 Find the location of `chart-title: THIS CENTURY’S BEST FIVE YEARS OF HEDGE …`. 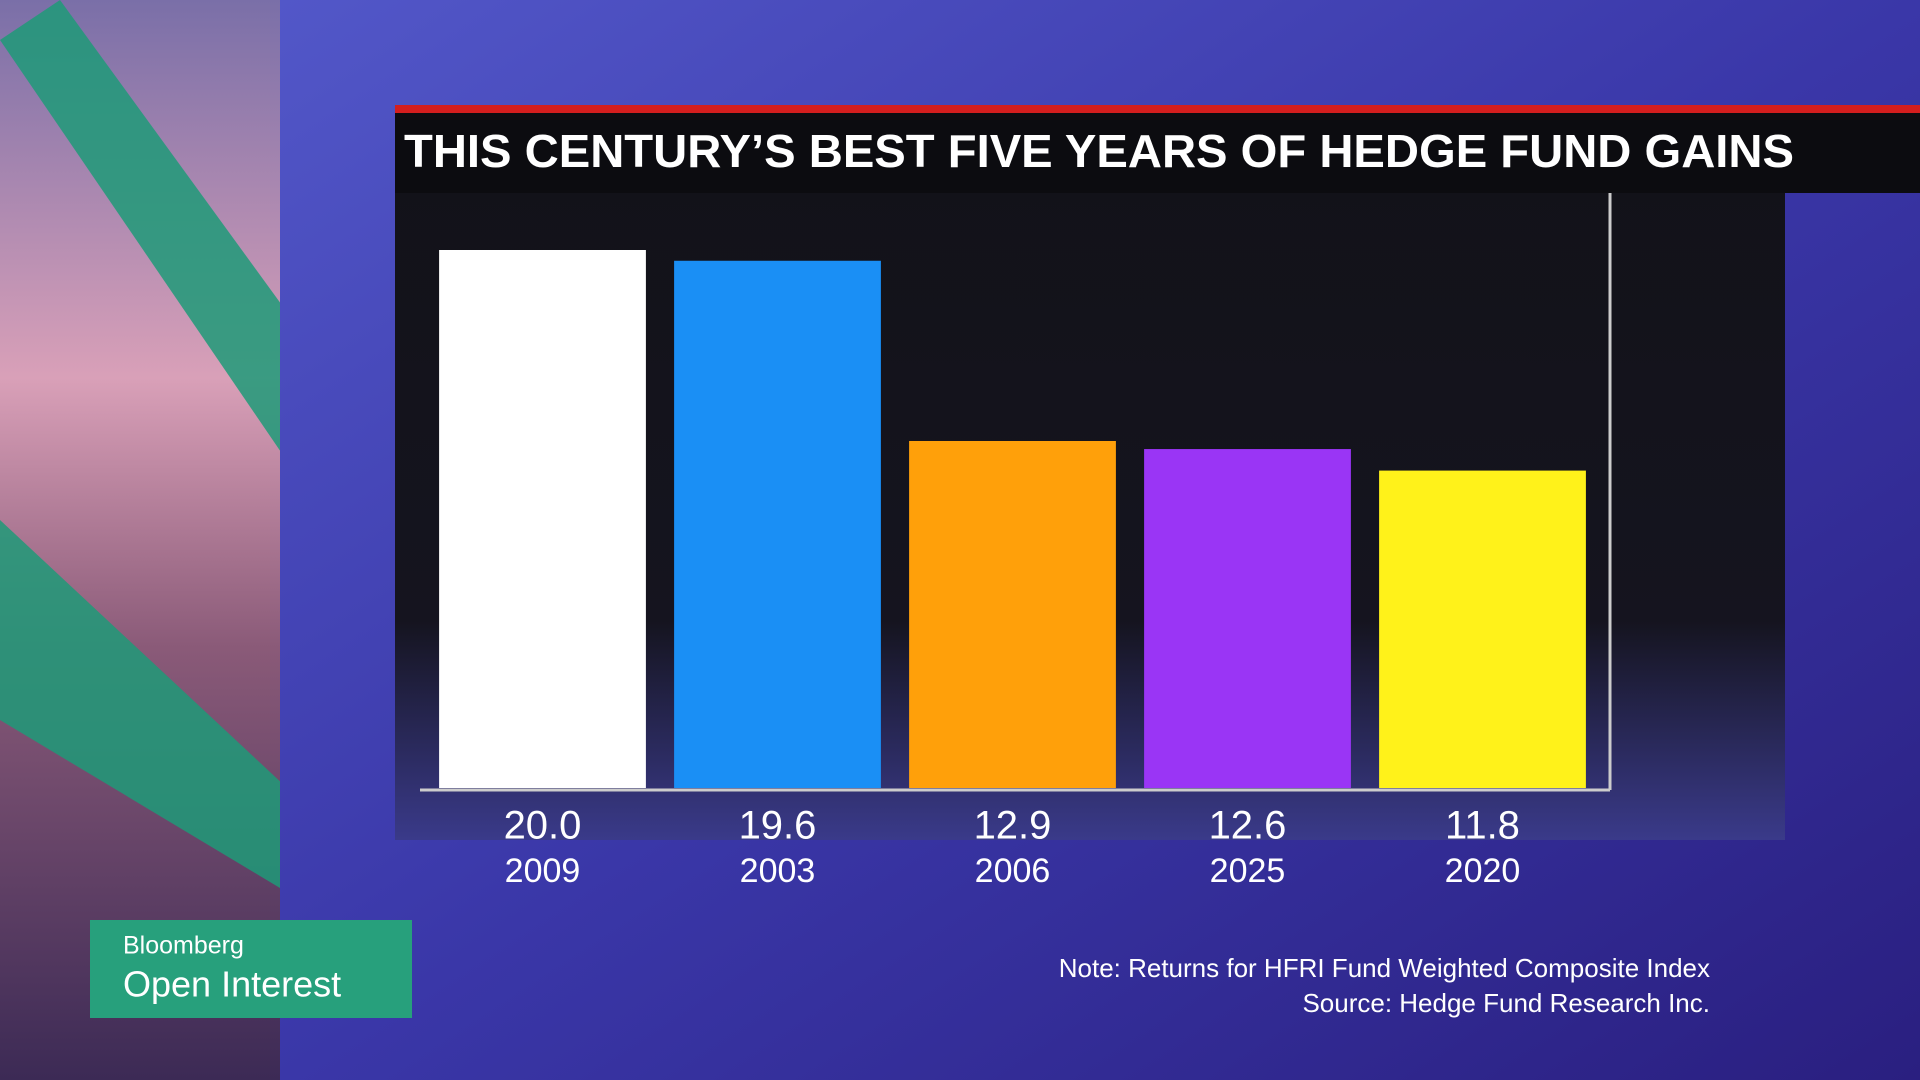

chart-title: THIS CENTURY’S BEST FIVE YEARS OF HEDGE … is located at coordinates (1099, 151).